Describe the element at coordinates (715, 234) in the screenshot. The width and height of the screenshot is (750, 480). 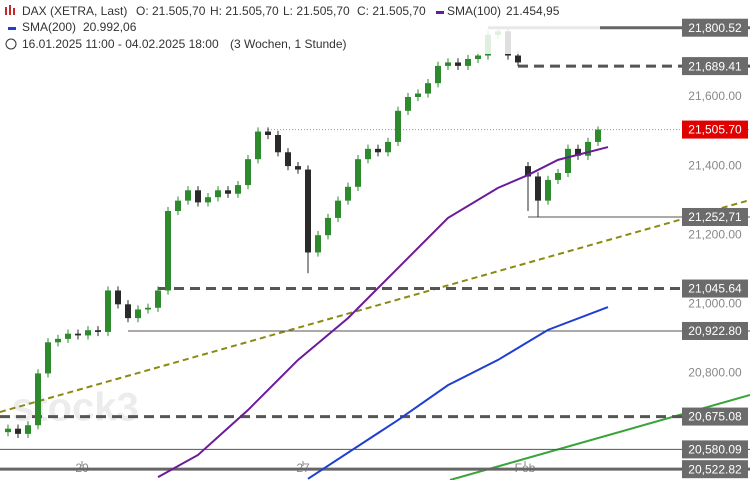
I see `y-tick-label: 21,200.00` at that location.